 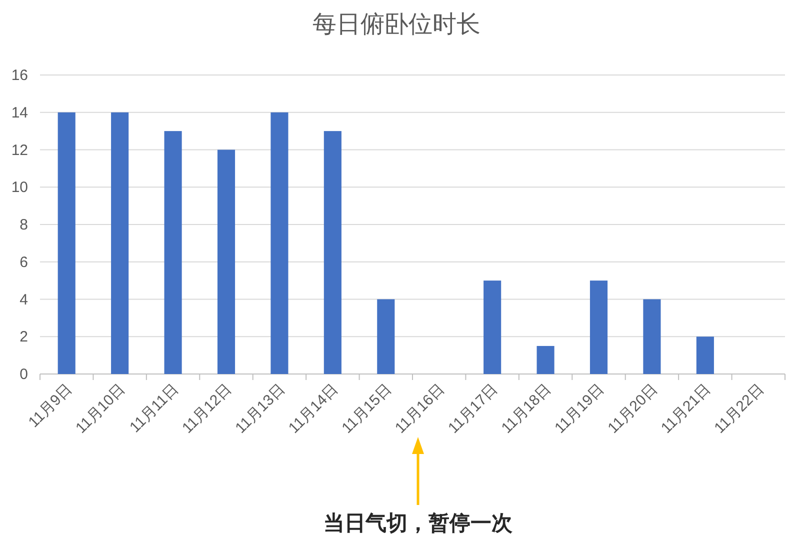 What do you see at coordinates (100, 408) in the screenshot?
I see `x-tick-label: 11月10日` at bounding box center [100, 408].